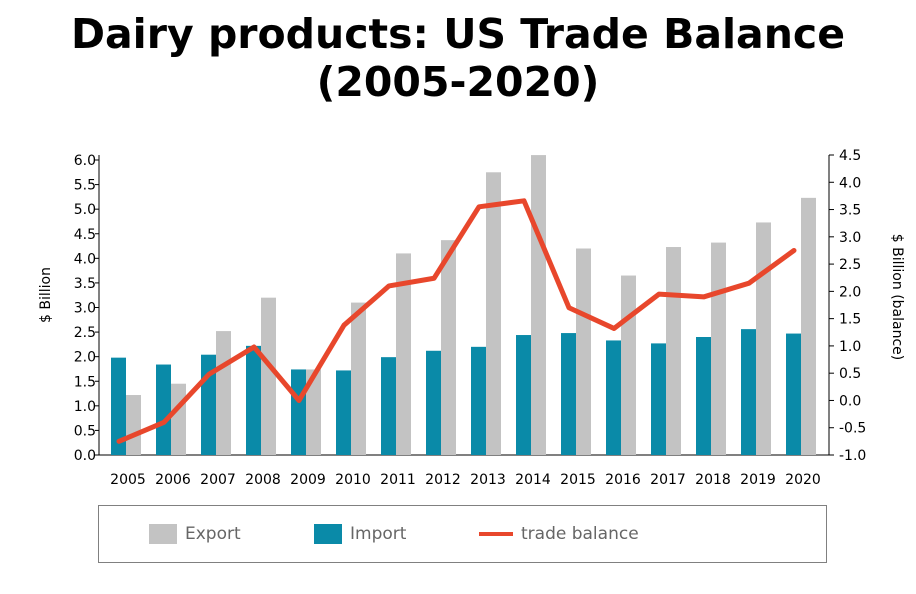 The width and height of the screenshot is (916, 594). Describe the element at coordinates (850, 238) in the screenshot. I see `y2-tick-label: 3.0` at that location.